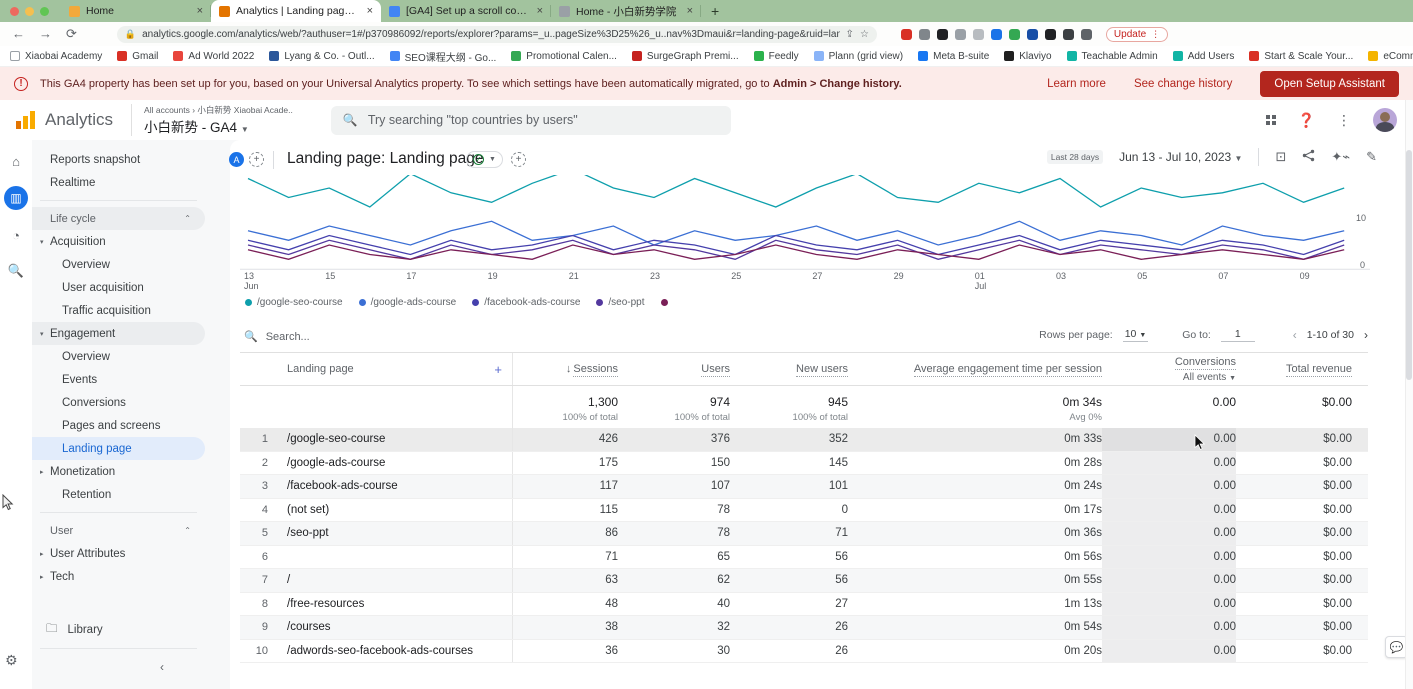 The width and height of the screenshot is (1413, 689). What do you see at coordinates (626, 11) in the screenshot?
I see `browser-tab-3: Home - 小白新势学院 ×` at bounding box center [626, 11].